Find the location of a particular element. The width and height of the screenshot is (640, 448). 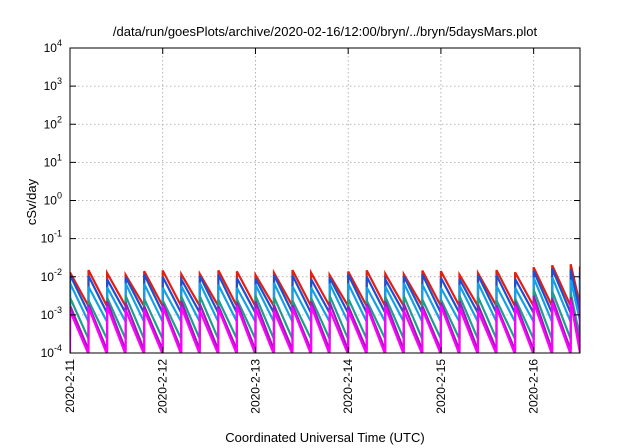

x-tick-label: 2020-2-12 is located at coordinates (163, 386).